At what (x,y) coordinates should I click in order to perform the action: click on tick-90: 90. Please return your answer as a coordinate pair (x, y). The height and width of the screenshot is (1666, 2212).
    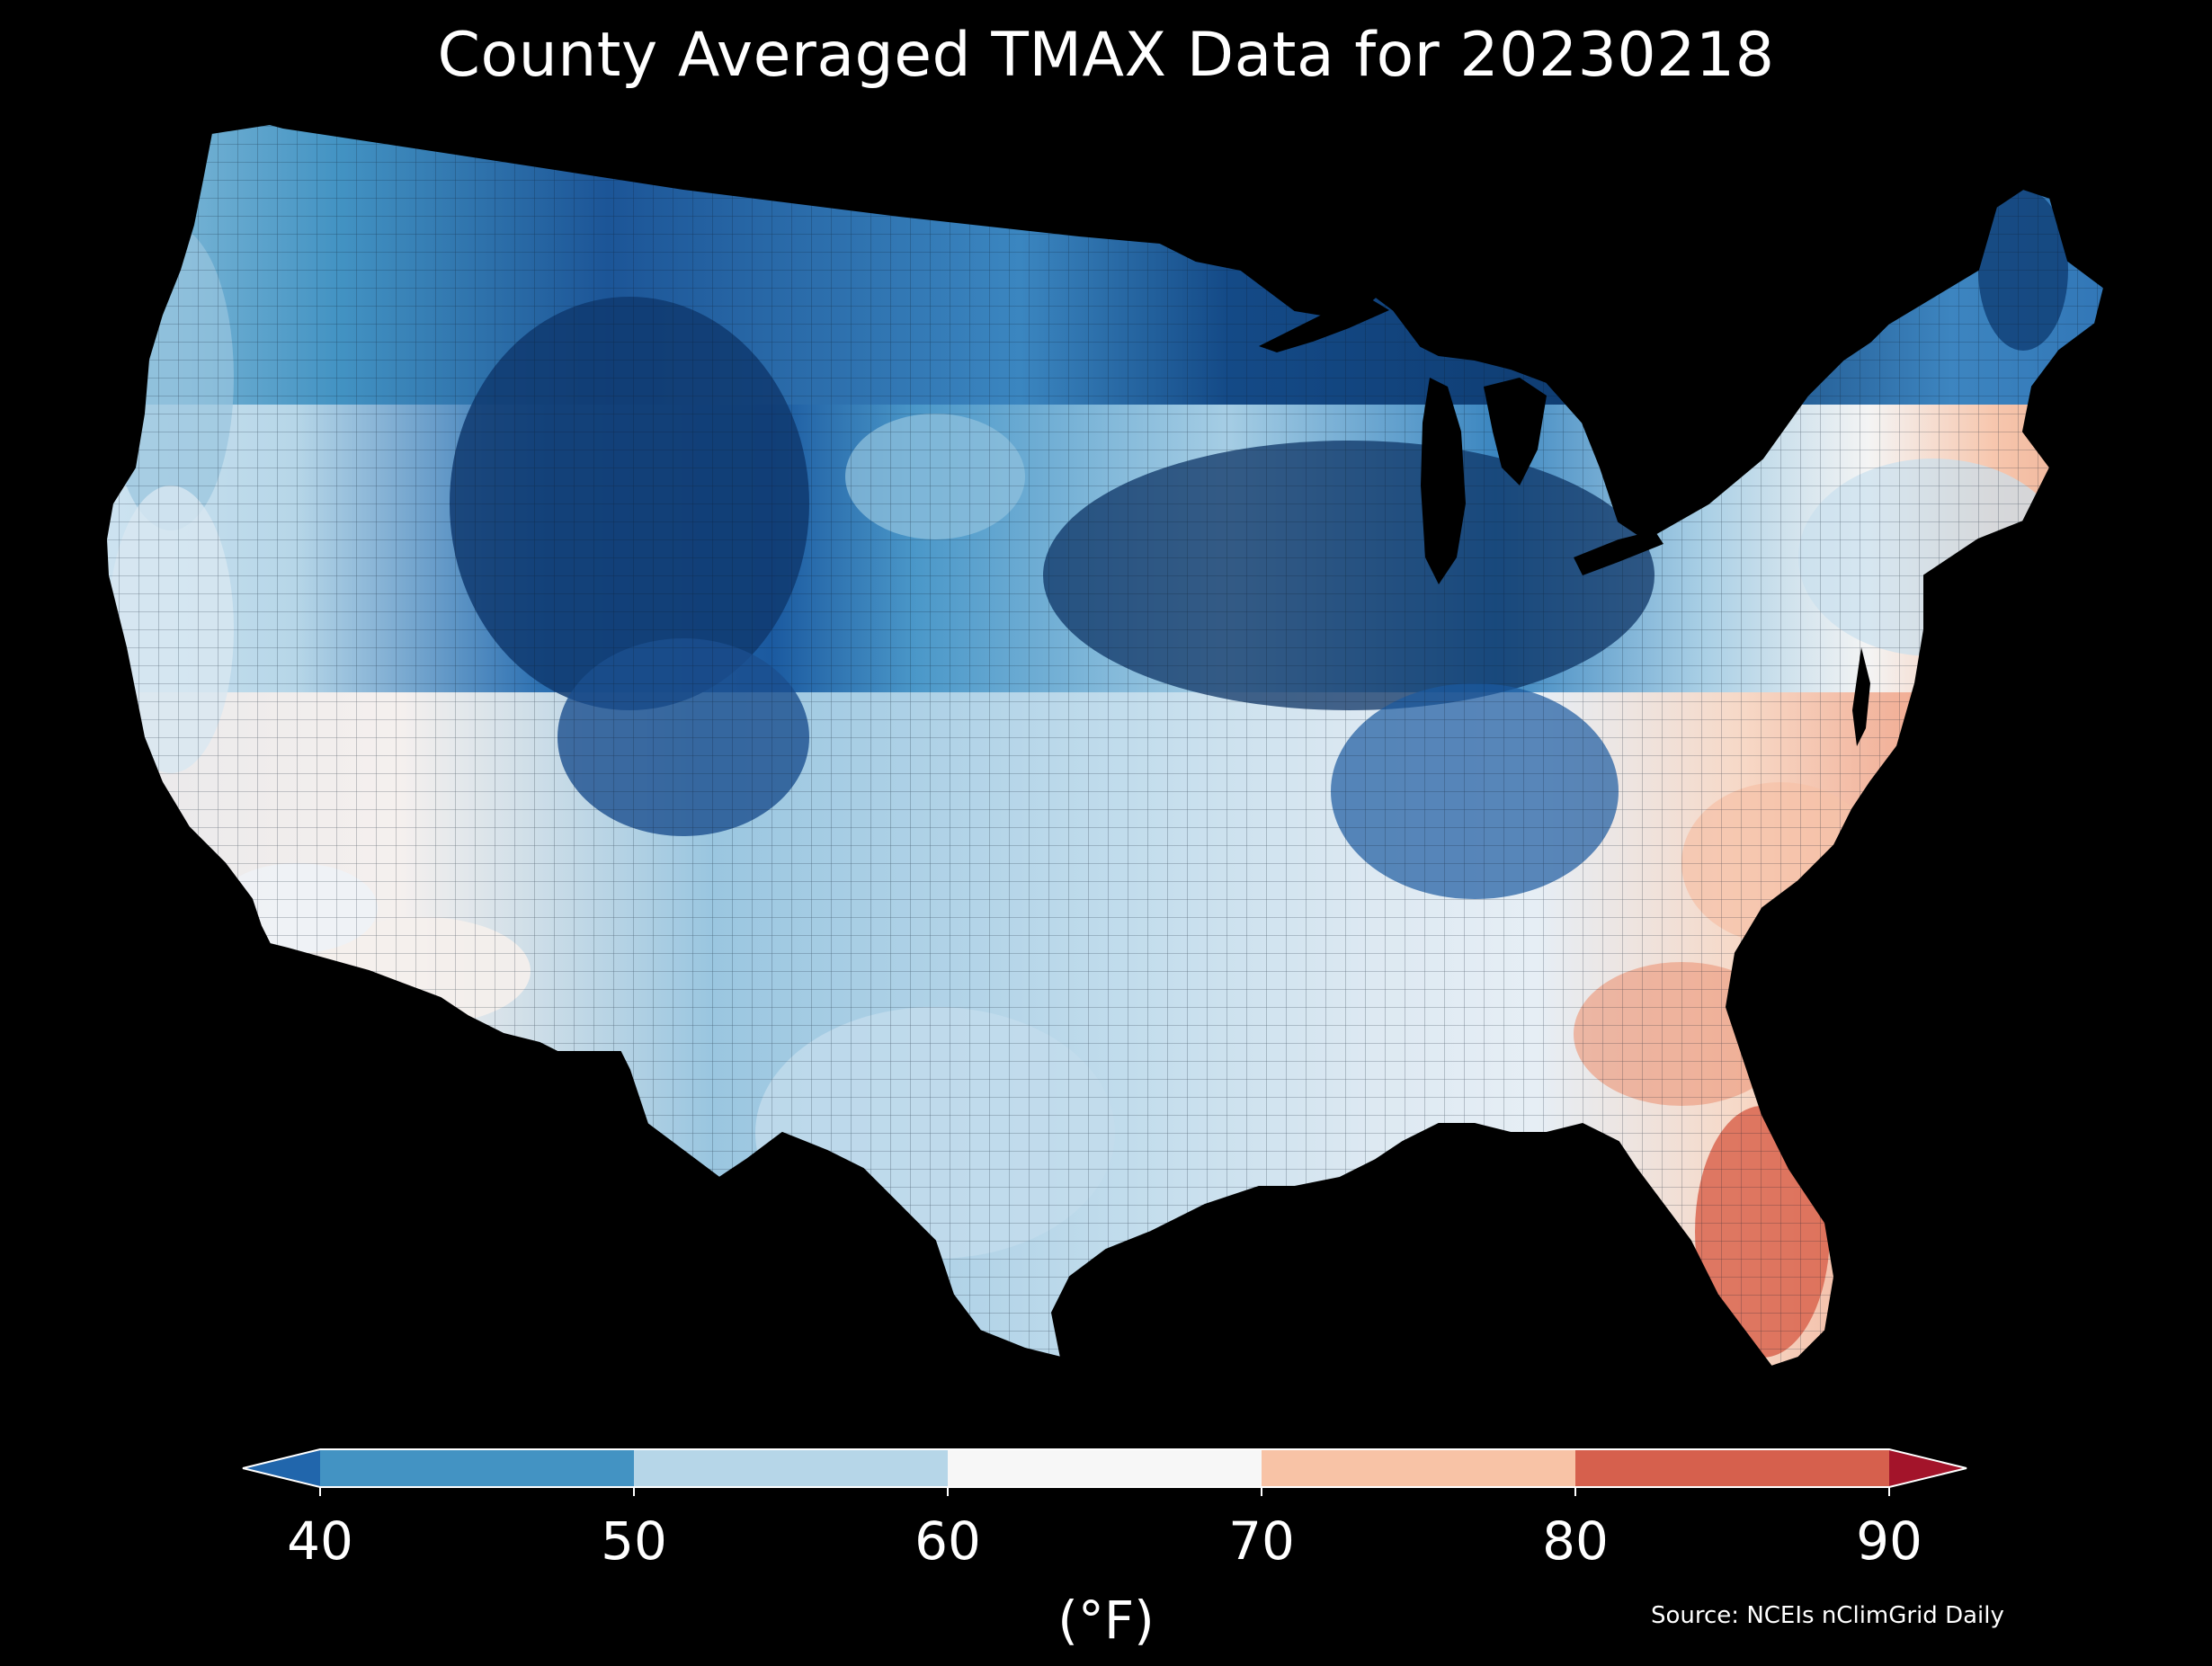
    Looking at the image, I should click on (1889, 1541).